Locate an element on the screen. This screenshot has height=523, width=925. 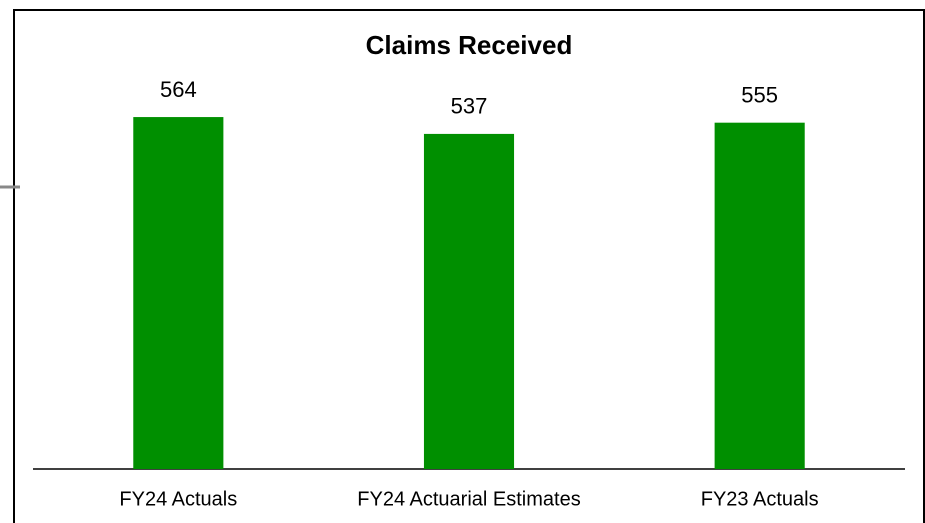
value-label: 555 is located at coordinates (759, 94).